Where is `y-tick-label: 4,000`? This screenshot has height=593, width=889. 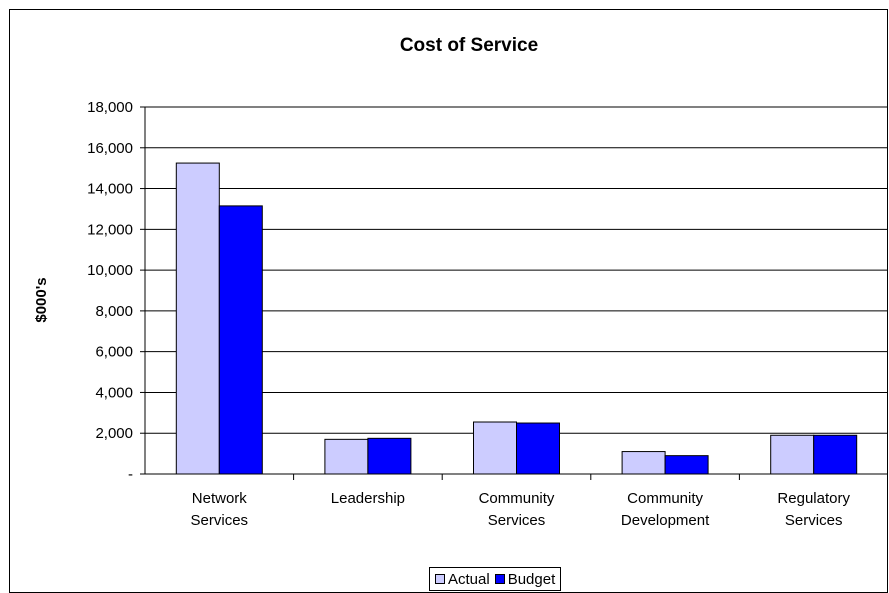 y-tick-label: 4,000 is located at coordinates (114, 392).